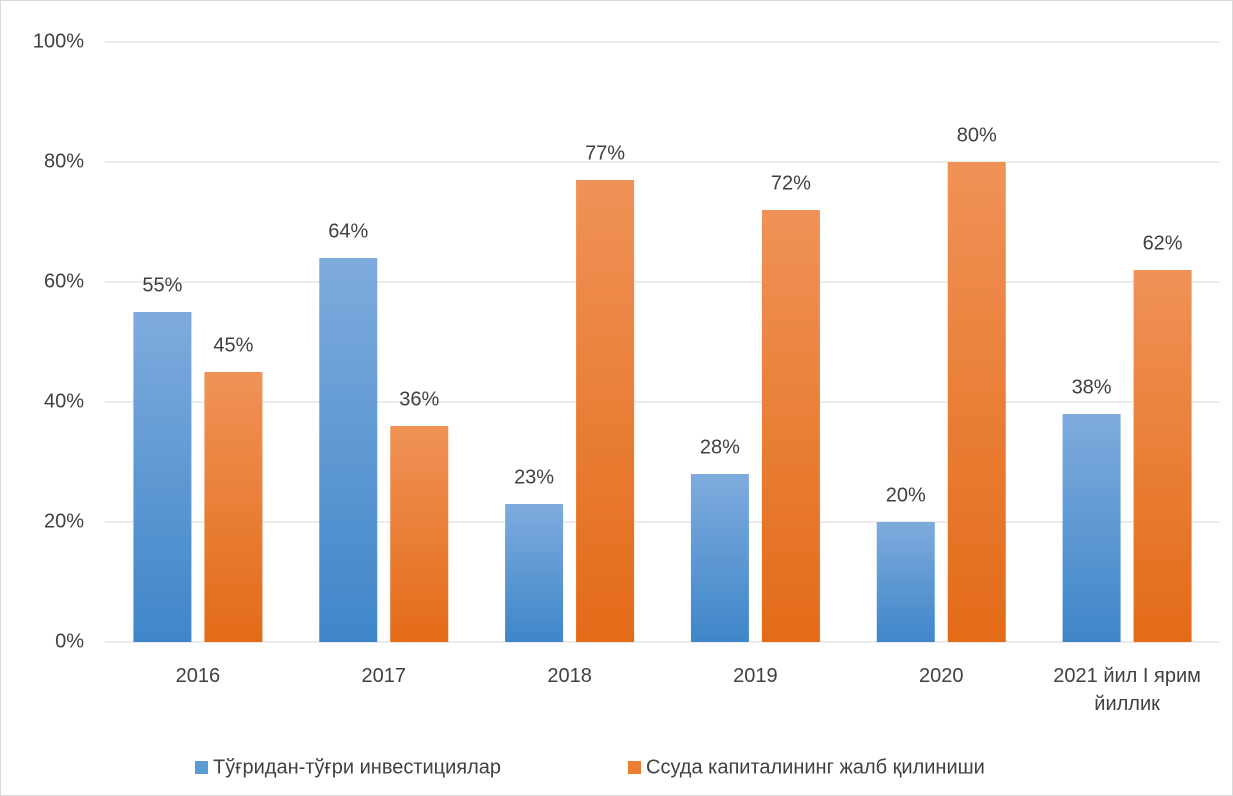 This screenshot has width=1233, height=796. Describe the element at coordinates (233, 345) in the screenshot. I see `data-label: 45%` at that location.